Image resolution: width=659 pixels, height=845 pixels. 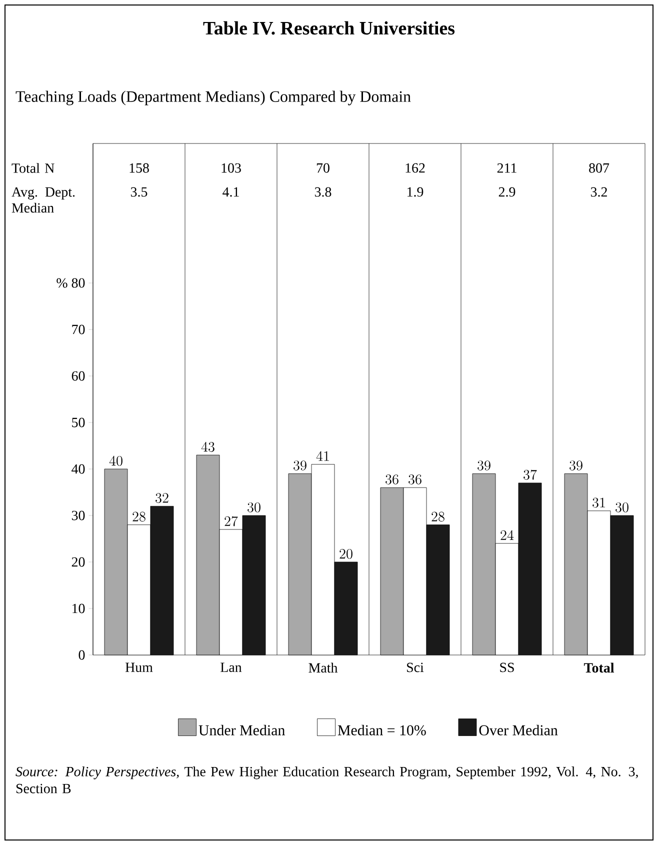 I want to click on x-tick-label: Math, so click(x=323, y=667).